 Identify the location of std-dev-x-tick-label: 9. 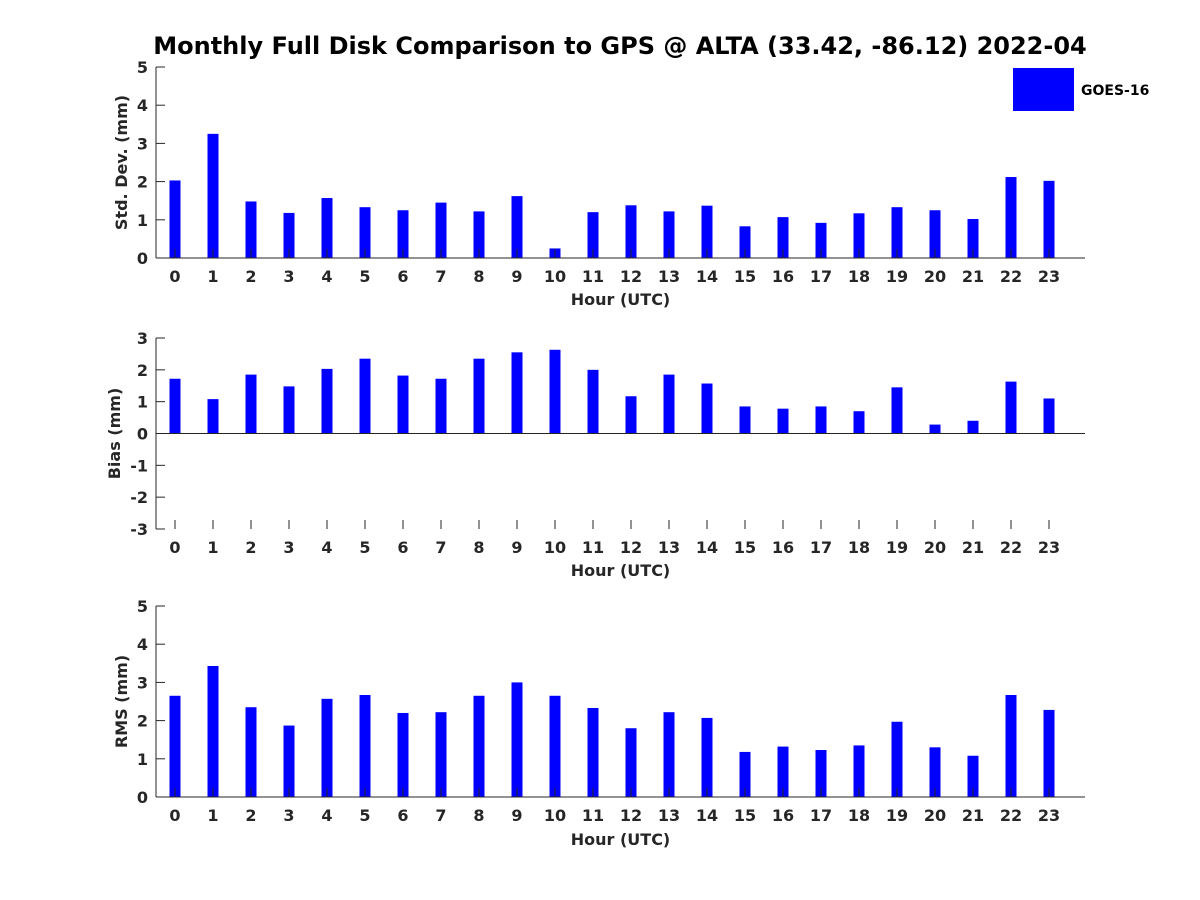
(516, 276).